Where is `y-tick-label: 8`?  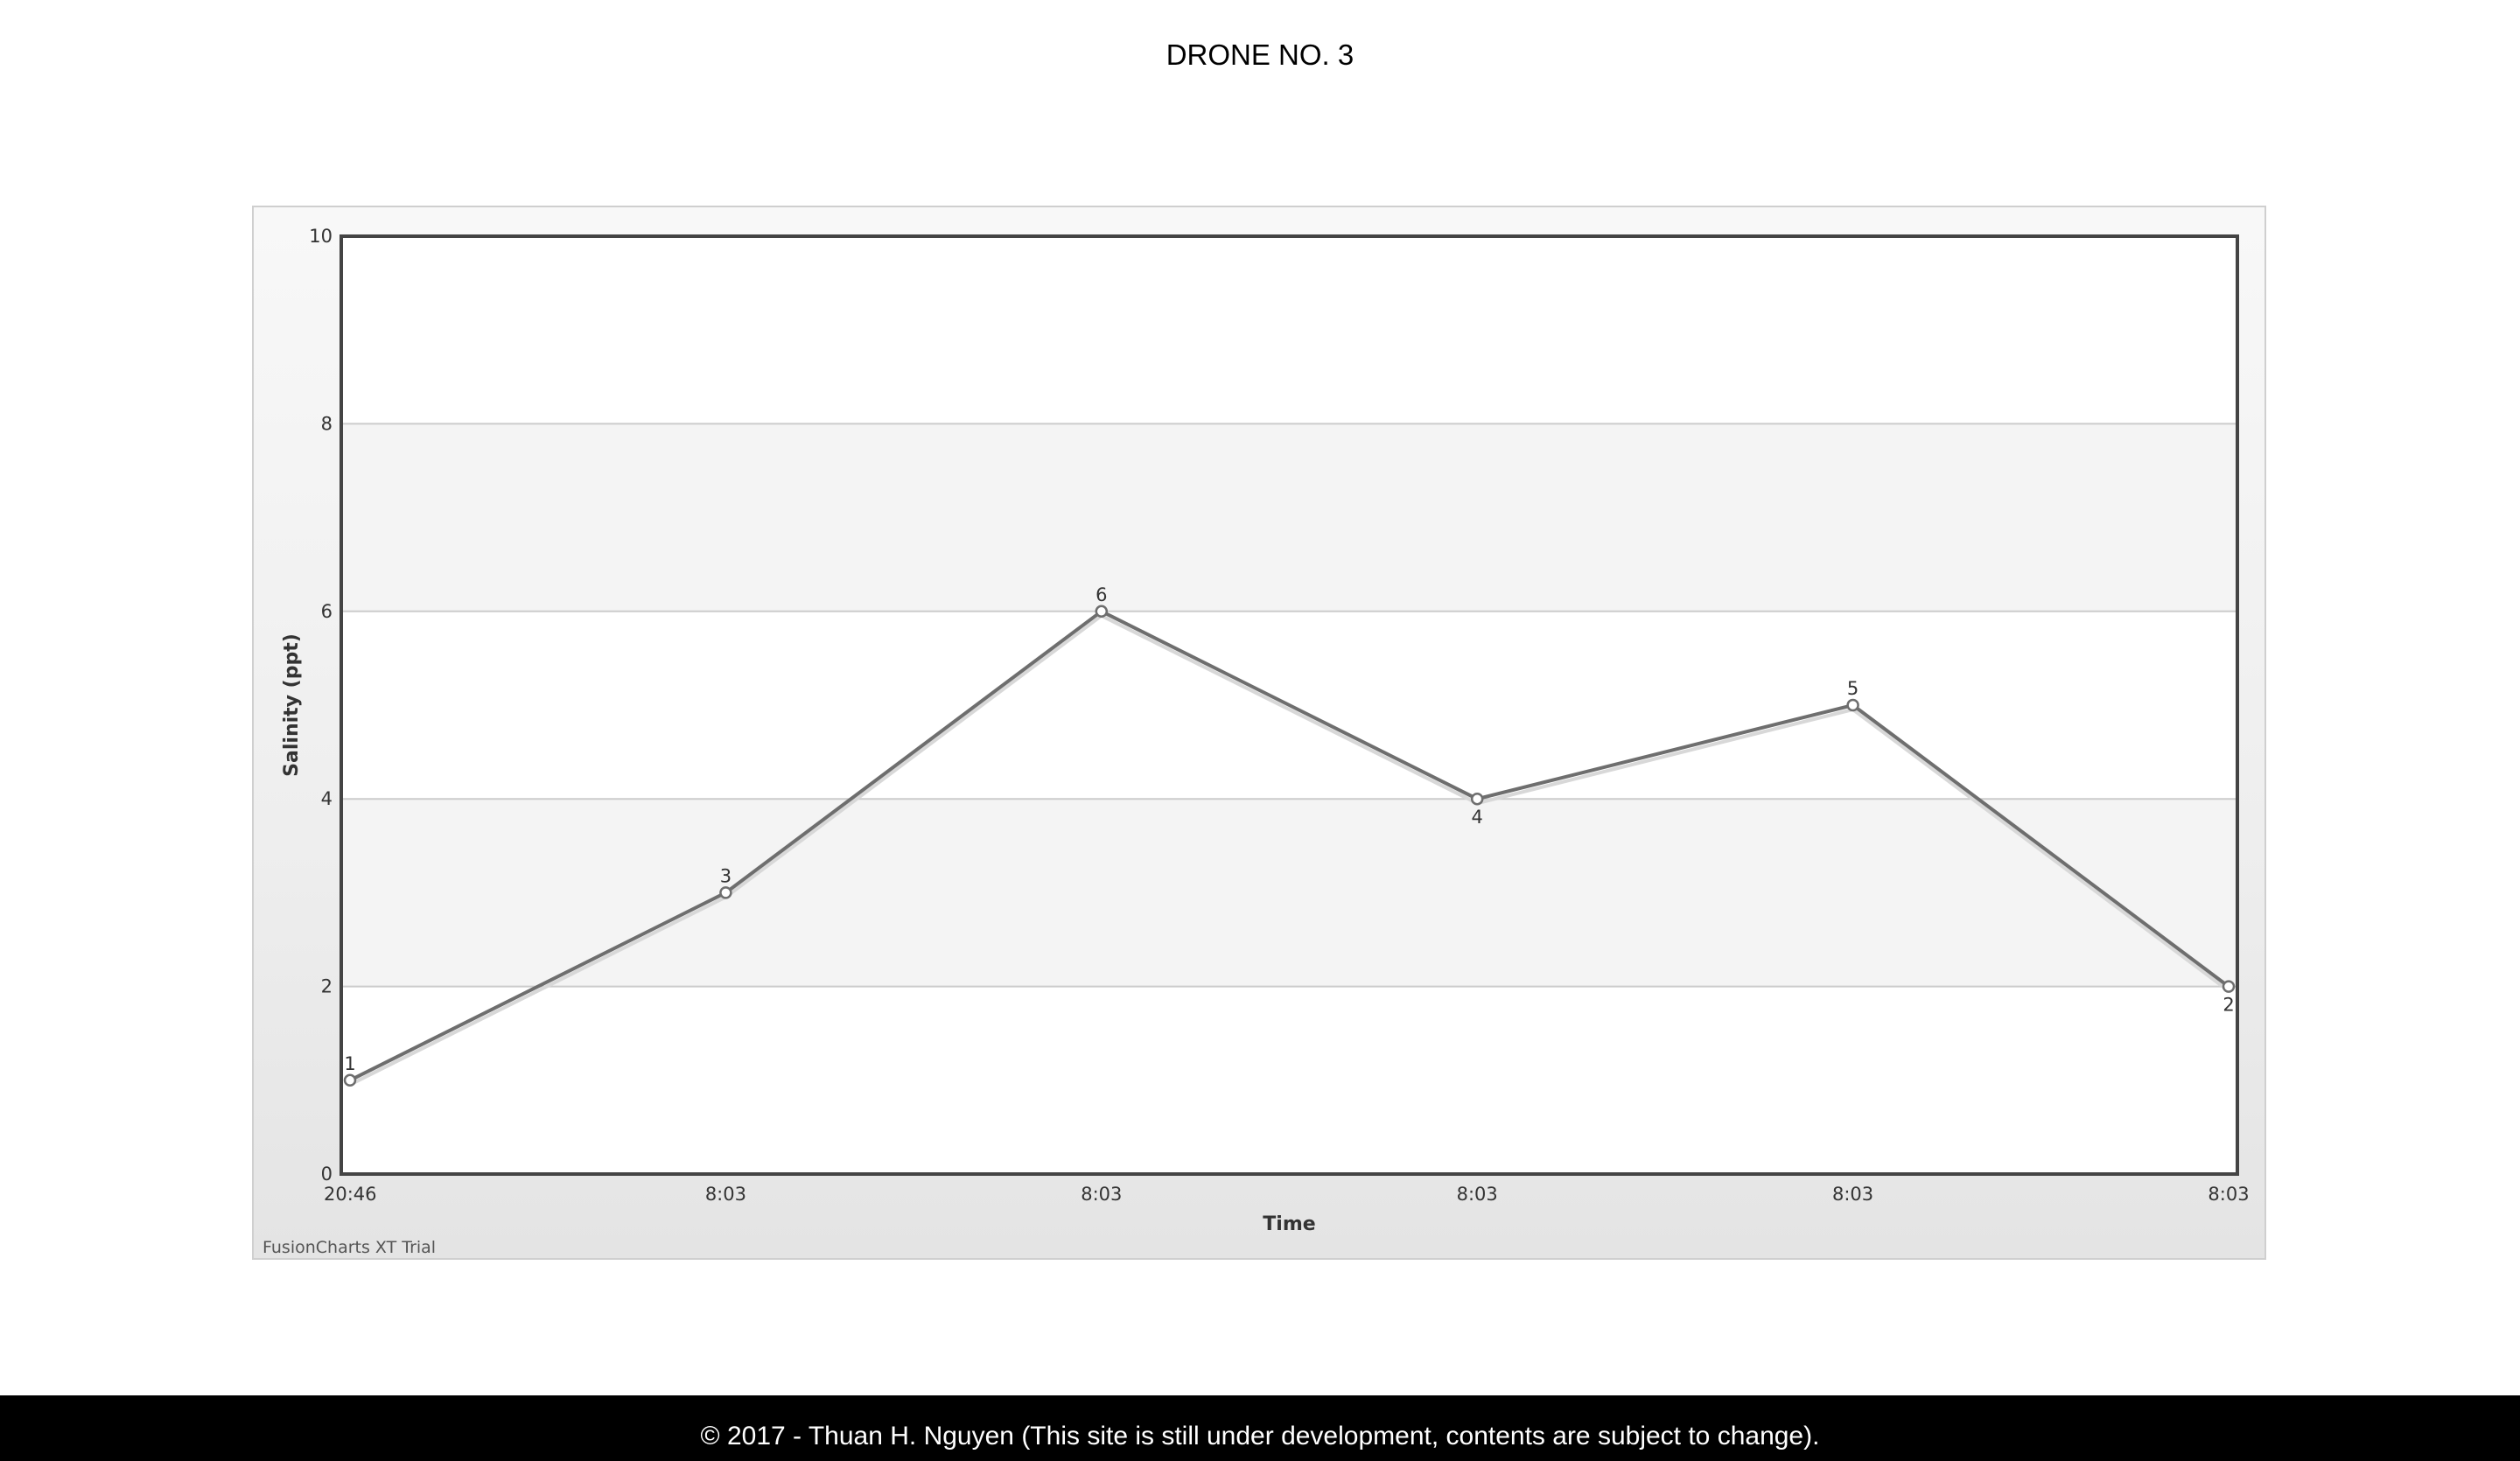
y-tick-label: 8 is located at coordinates (326, 424).